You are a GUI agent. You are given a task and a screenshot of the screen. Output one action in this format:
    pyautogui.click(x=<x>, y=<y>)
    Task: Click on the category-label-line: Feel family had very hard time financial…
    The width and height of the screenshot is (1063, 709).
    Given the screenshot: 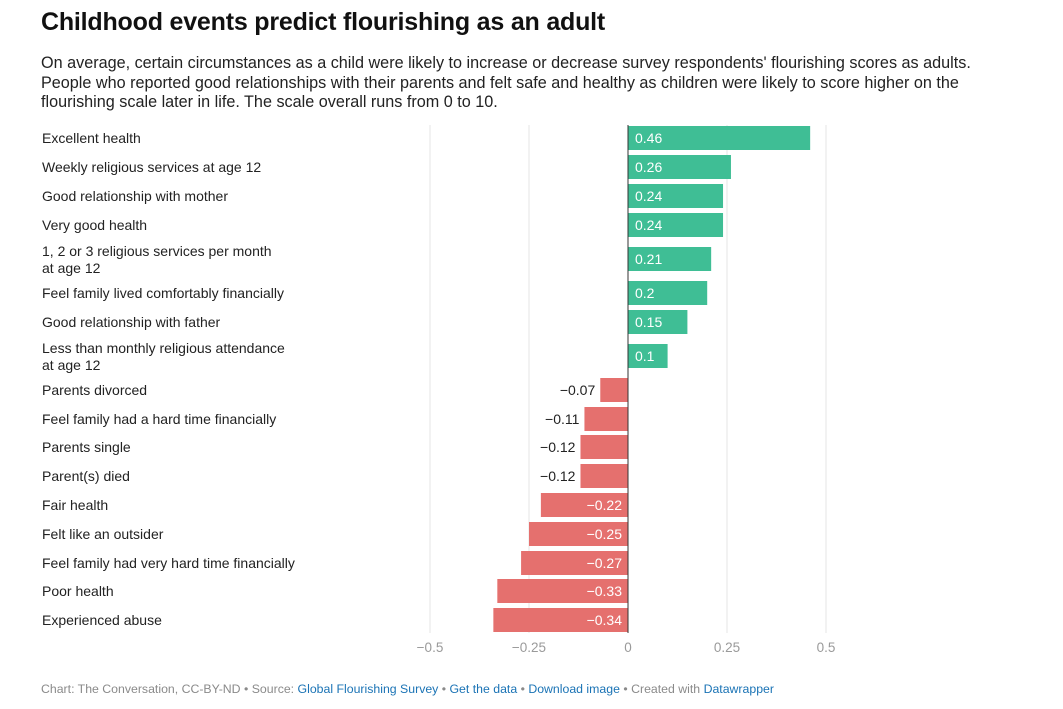 What is the action you would take?
    pyautogui.click(x=168, y=563)
    